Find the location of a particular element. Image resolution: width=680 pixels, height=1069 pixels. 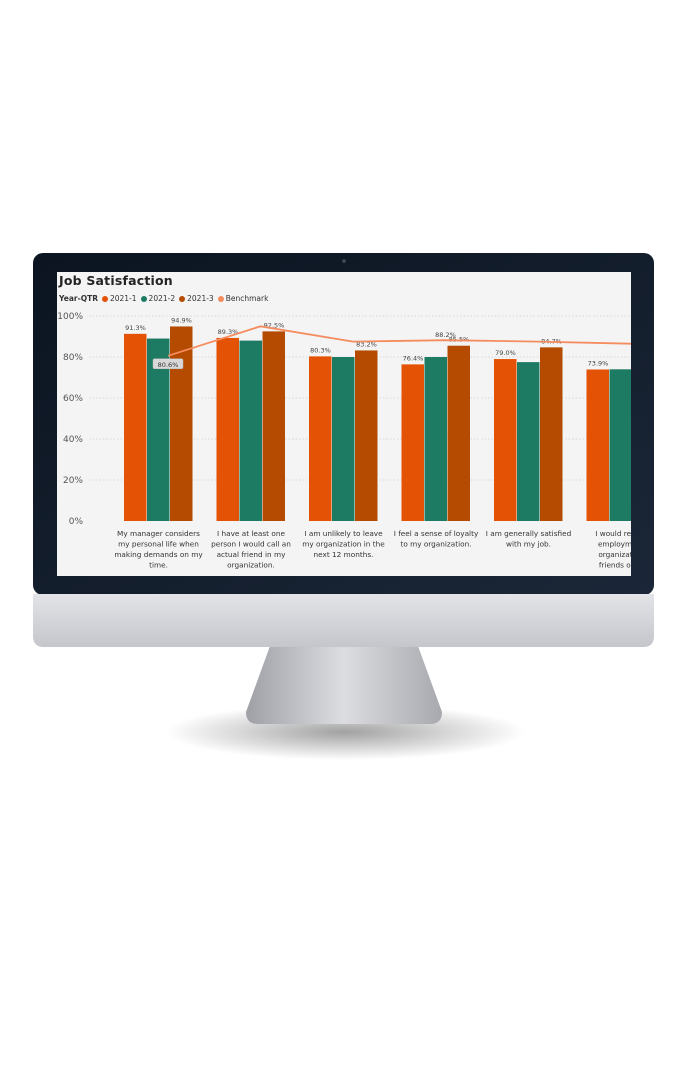

x-tick-label: to my organization. is located at coordinates (435, 544).